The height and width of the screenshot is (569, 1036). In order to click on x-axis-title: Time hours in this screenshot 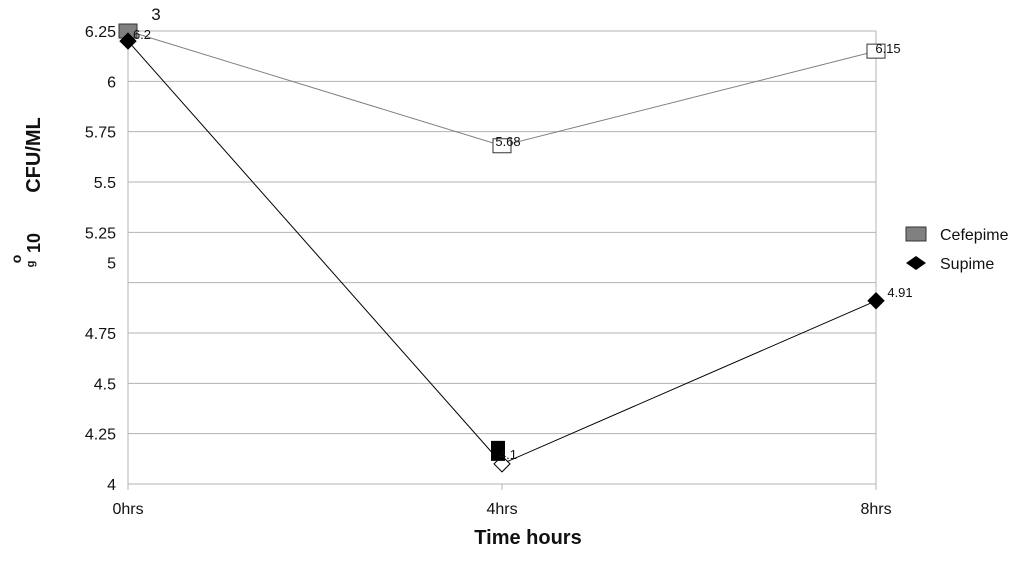, I will do `click(527, 538)`.